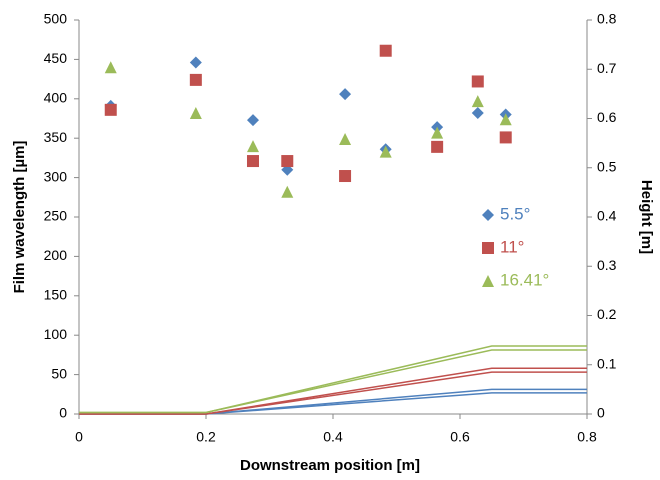 The image size is (660, 480). I want to click on x-tick-label: 0.6, so click(460, 437).